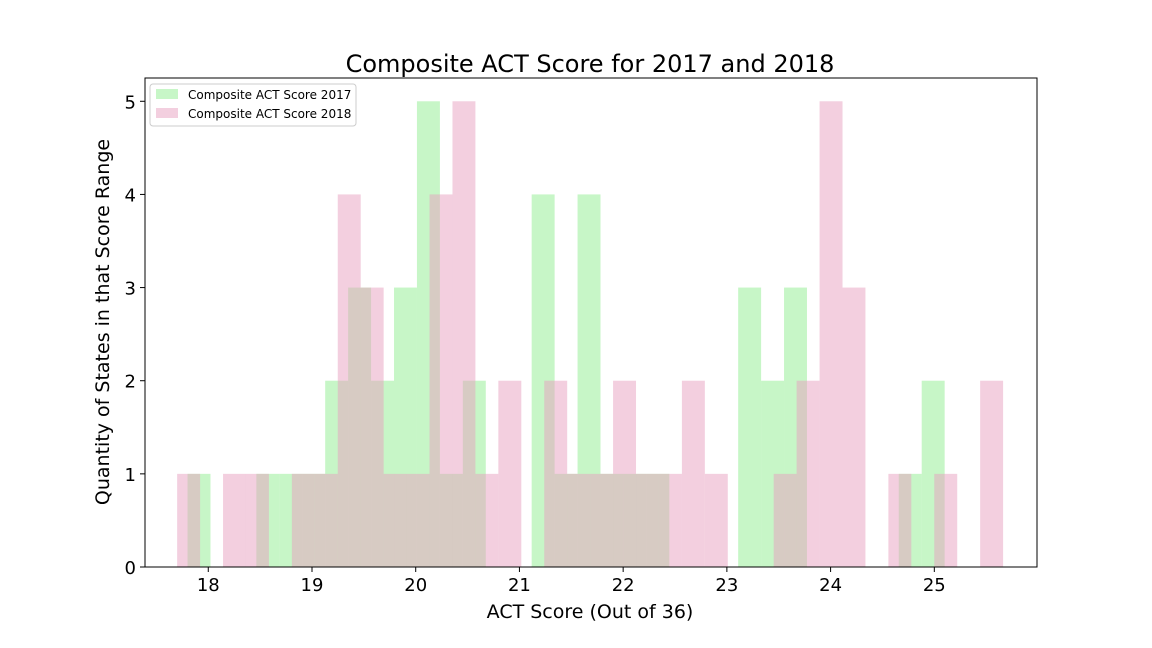  Describe the element at coordinates (830, 585) in the screenshot. I see `x-tick-label: 24` at that location.